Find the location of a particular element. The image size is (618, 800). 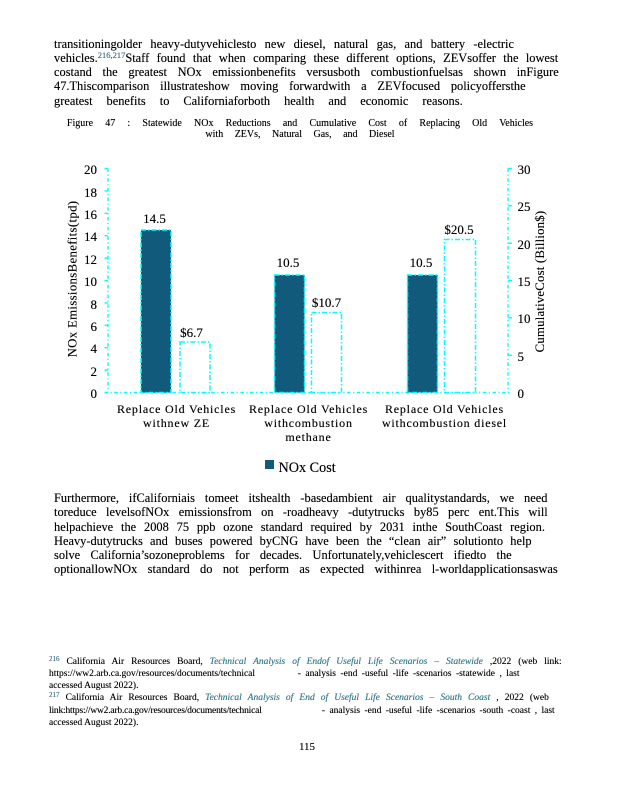

svg-text: CumulativeCost (Billion$) is located at coordinates (540, 282).